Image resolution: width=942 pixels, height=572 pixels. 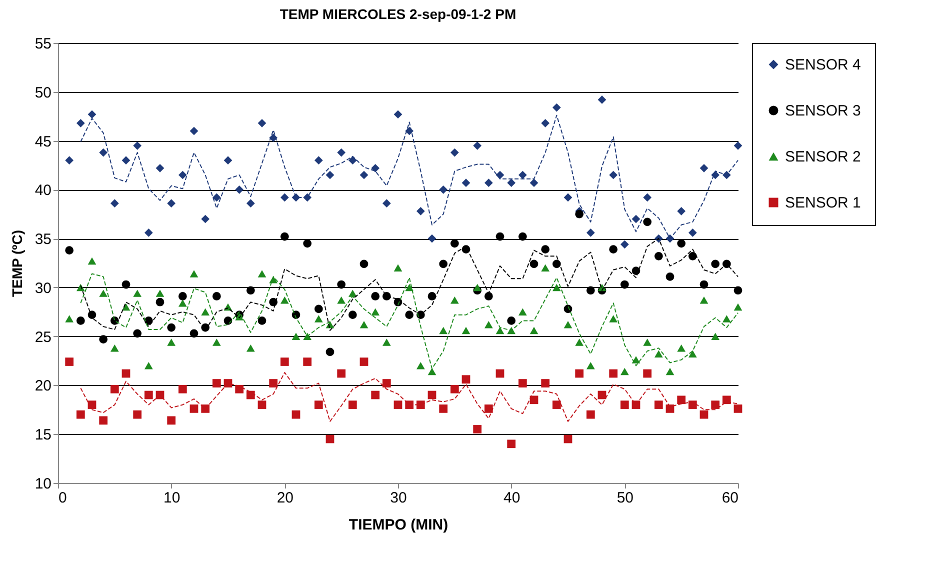 What do you see at coordinates (43, 93) in the screenshot?
I see `y-tick-label: 50` at bounding box center [43, 93].